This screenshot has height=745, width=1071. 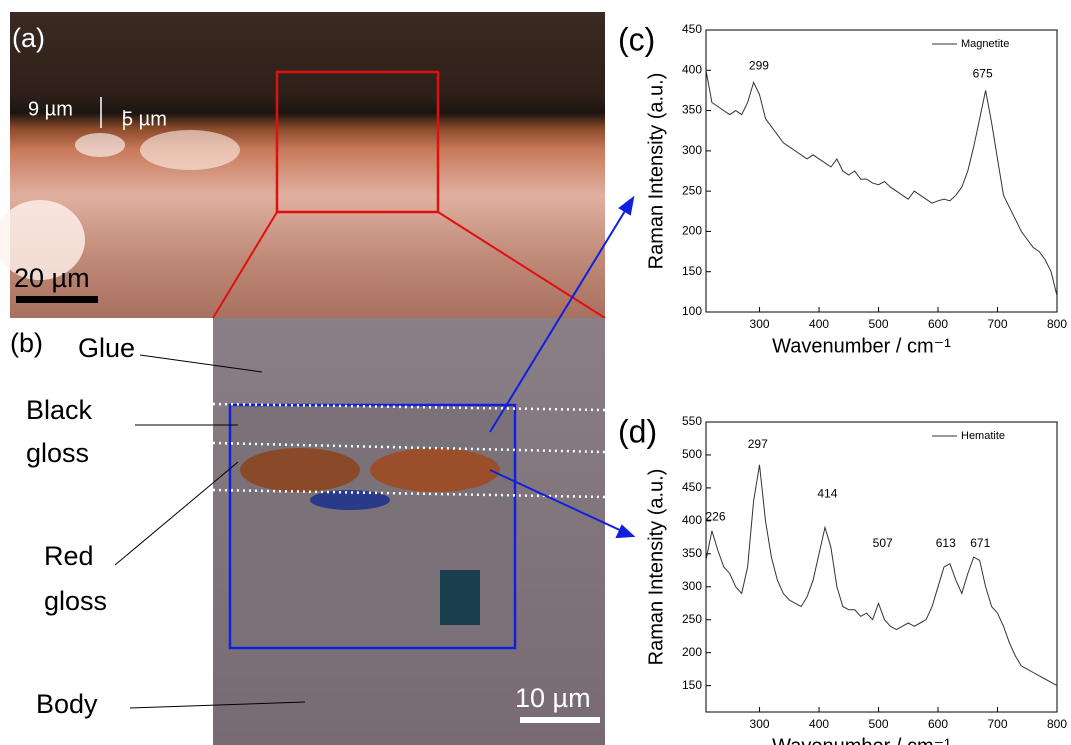 I want to click on y-tick-label: 500, so click(x=692, y=454).